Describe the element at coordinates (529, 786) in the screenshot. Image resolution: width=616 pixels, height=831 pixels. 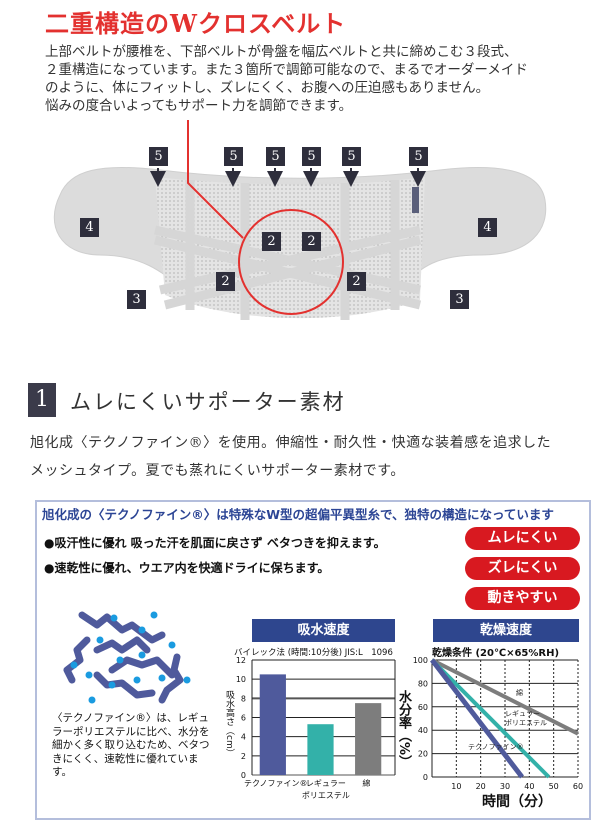
I see `line-xtick: 40` at that location.